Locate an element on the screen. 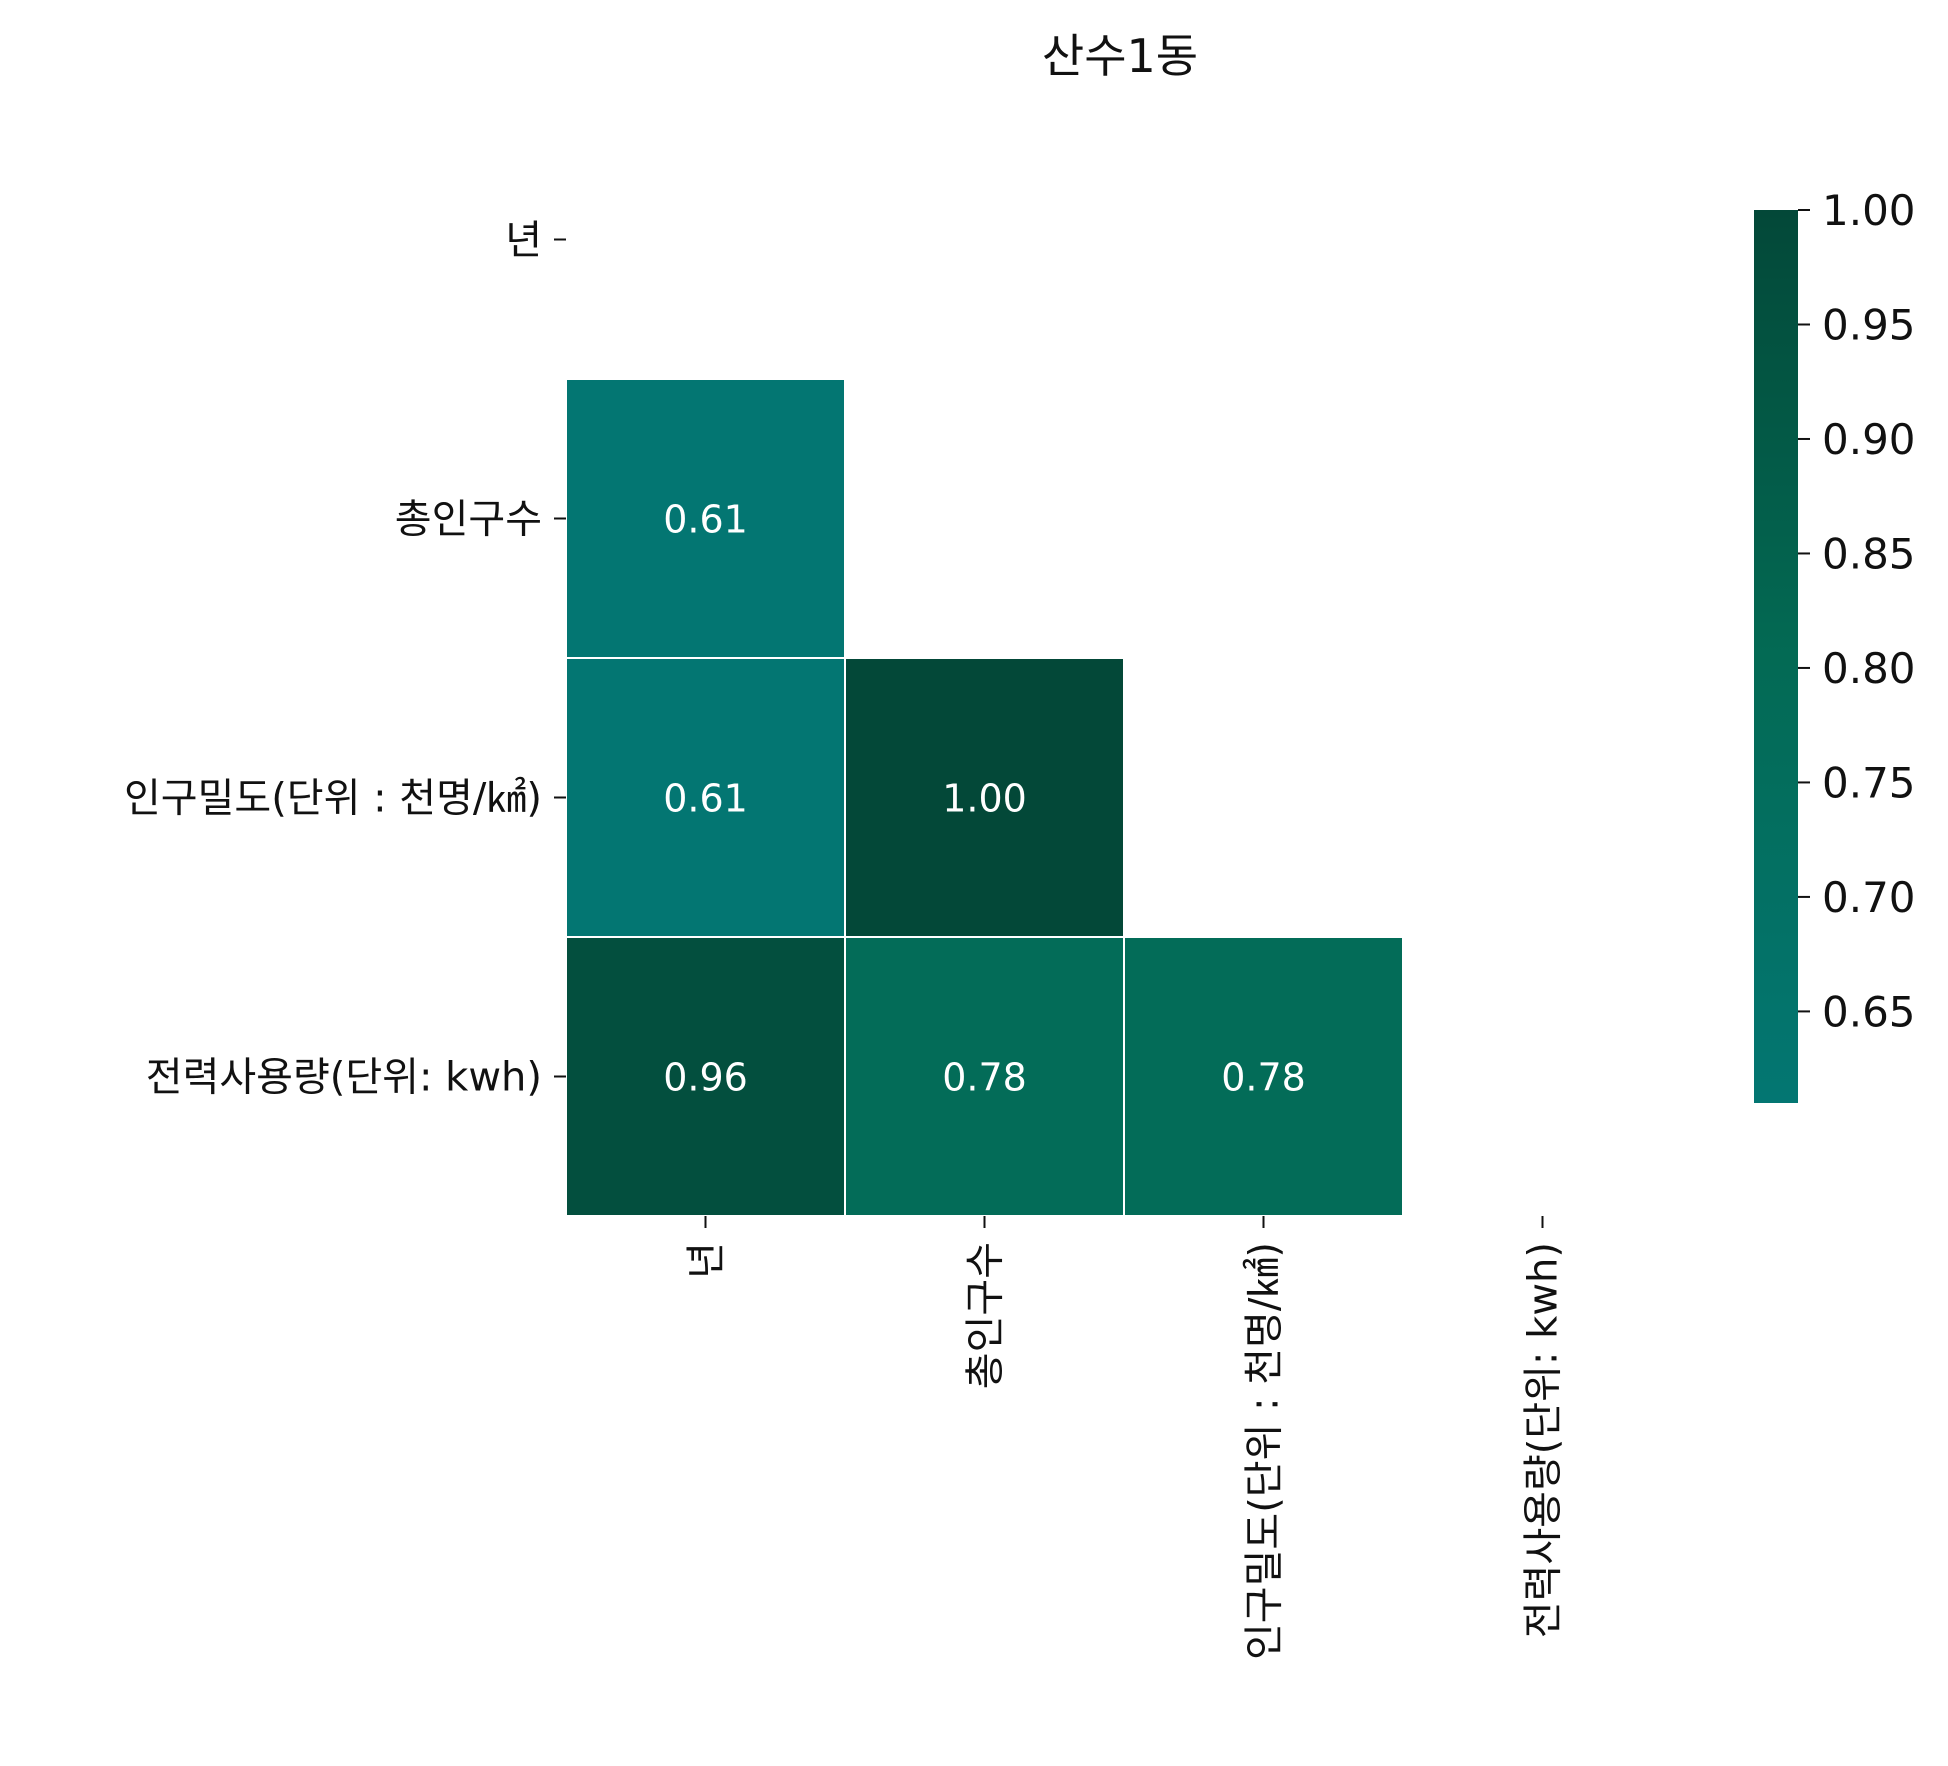 The width and height of the screenshot is (1948, 1766). chart-title: 산수1동 is located at coordinates (1120, 56).